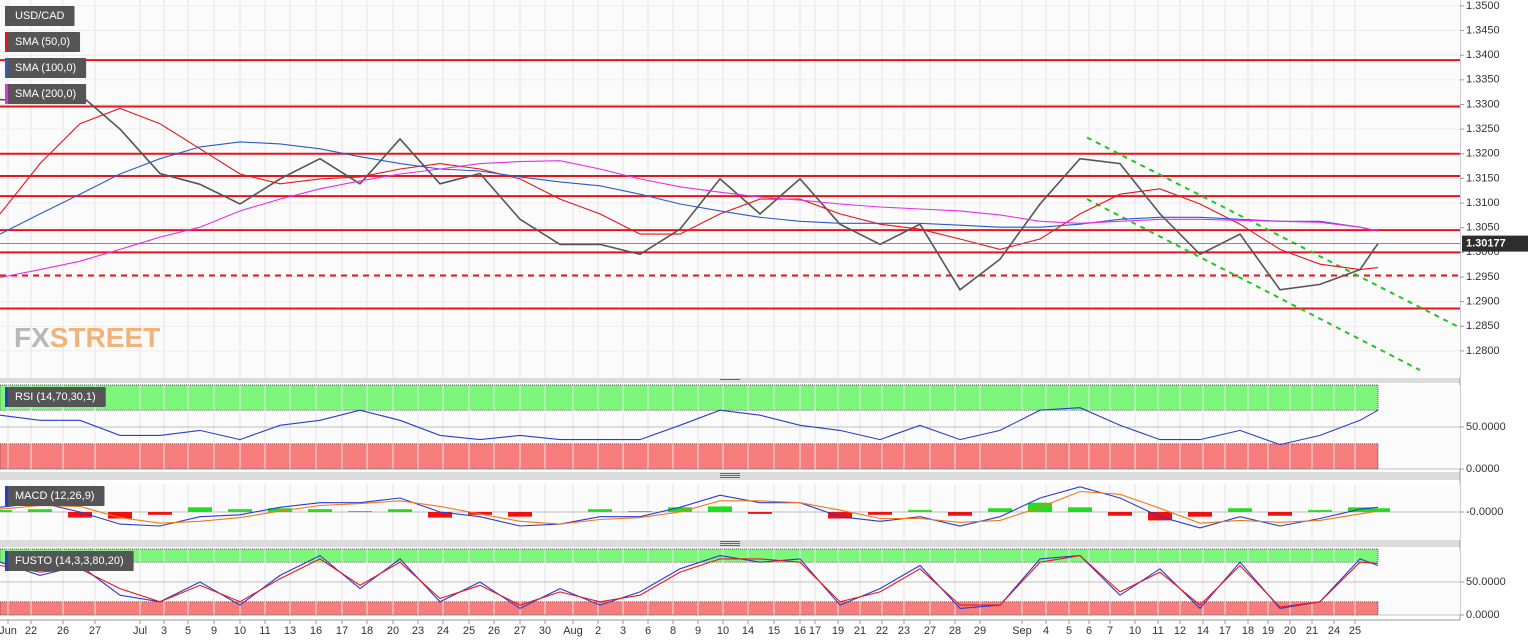 This screenshot has width=1531, height=643. What do you see at coordinates (980, 631) in the screenshot?
I see `x-tick-label: 29` at bounding box center [980, 631].